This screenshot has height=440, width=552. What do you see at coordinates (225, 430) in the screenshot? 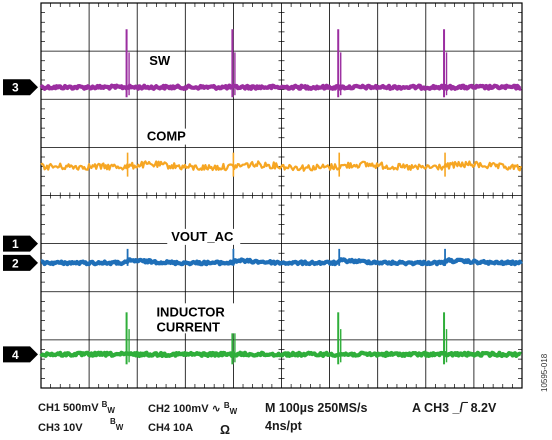
I see `ohm-symbol: Ω` at bounding box center [225, 430].